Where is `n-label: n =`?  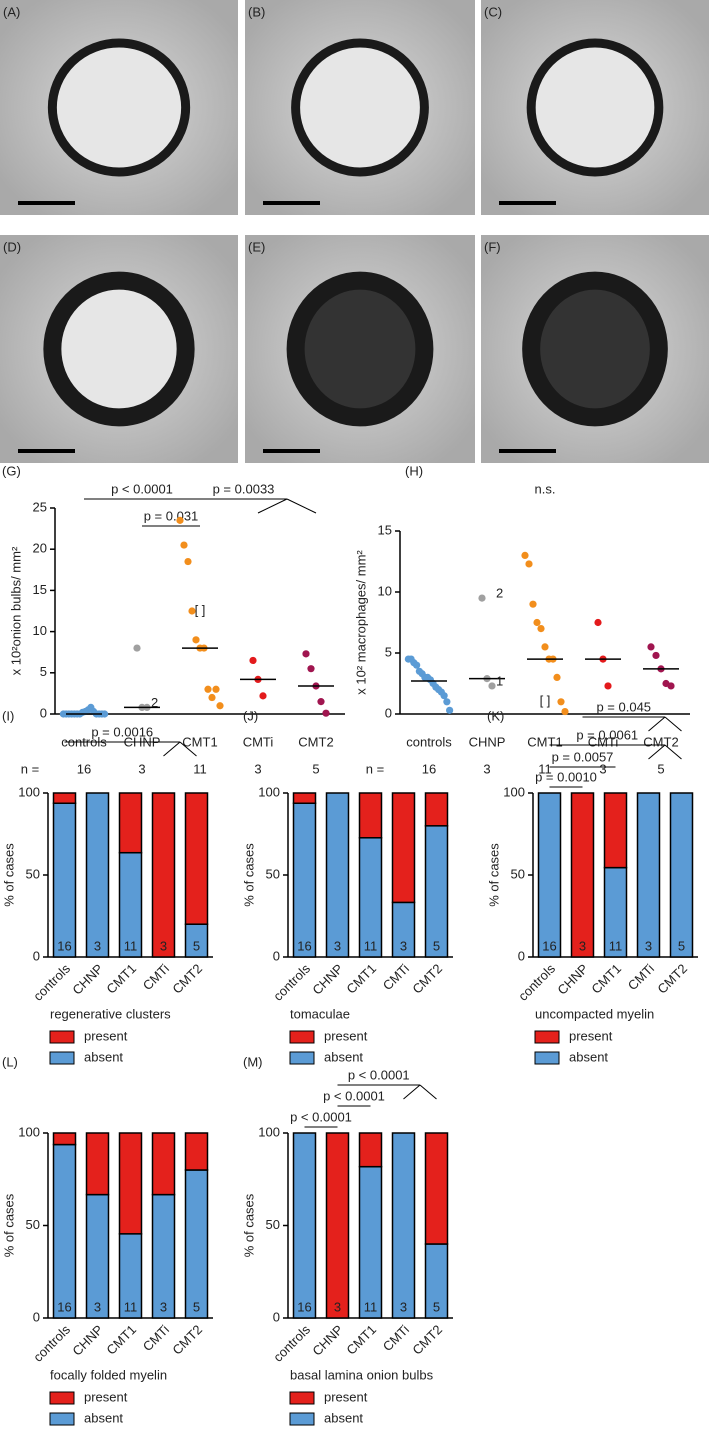 n-label: n = is located at coordinates (30, 768).